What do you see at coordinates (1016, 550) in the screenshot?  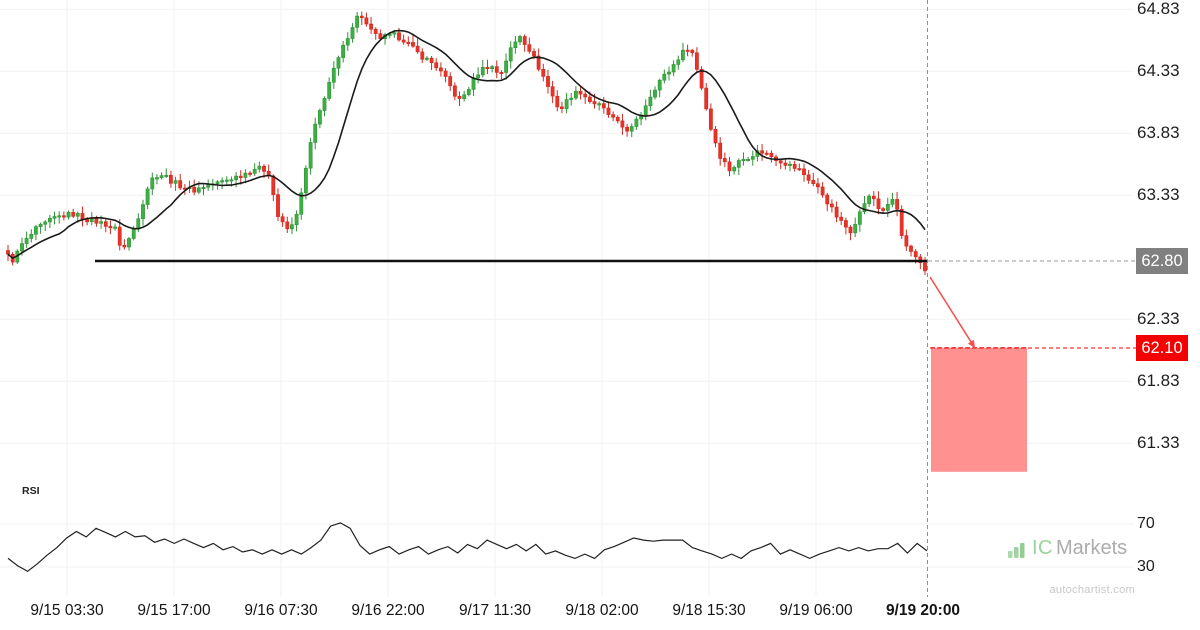 I see `bar-chart-icon` at bounding box center [1016, 550].